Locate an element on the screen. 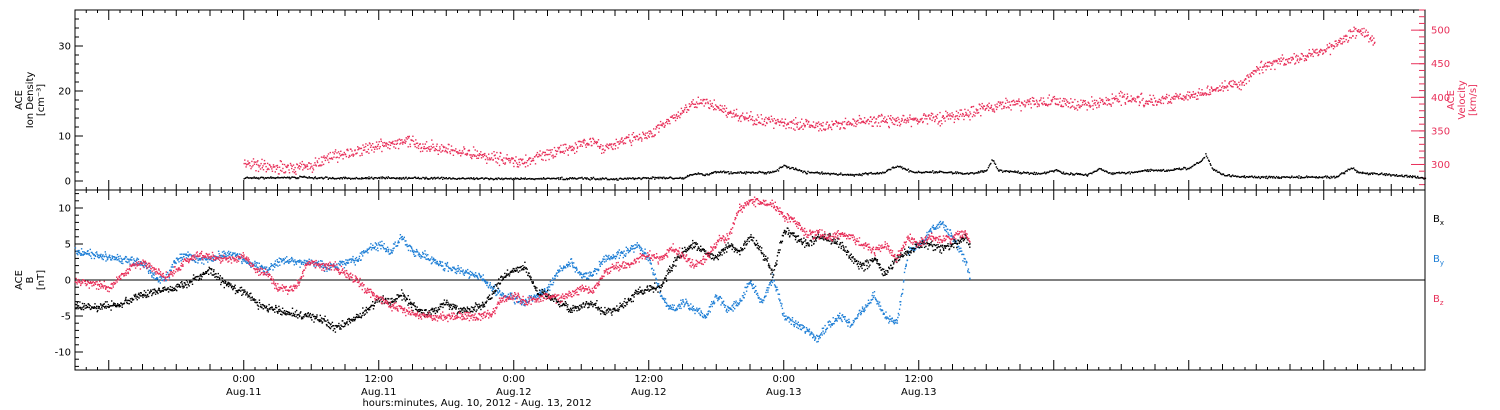  field-ytick-label: -5 is located at coordinates (66, 317).